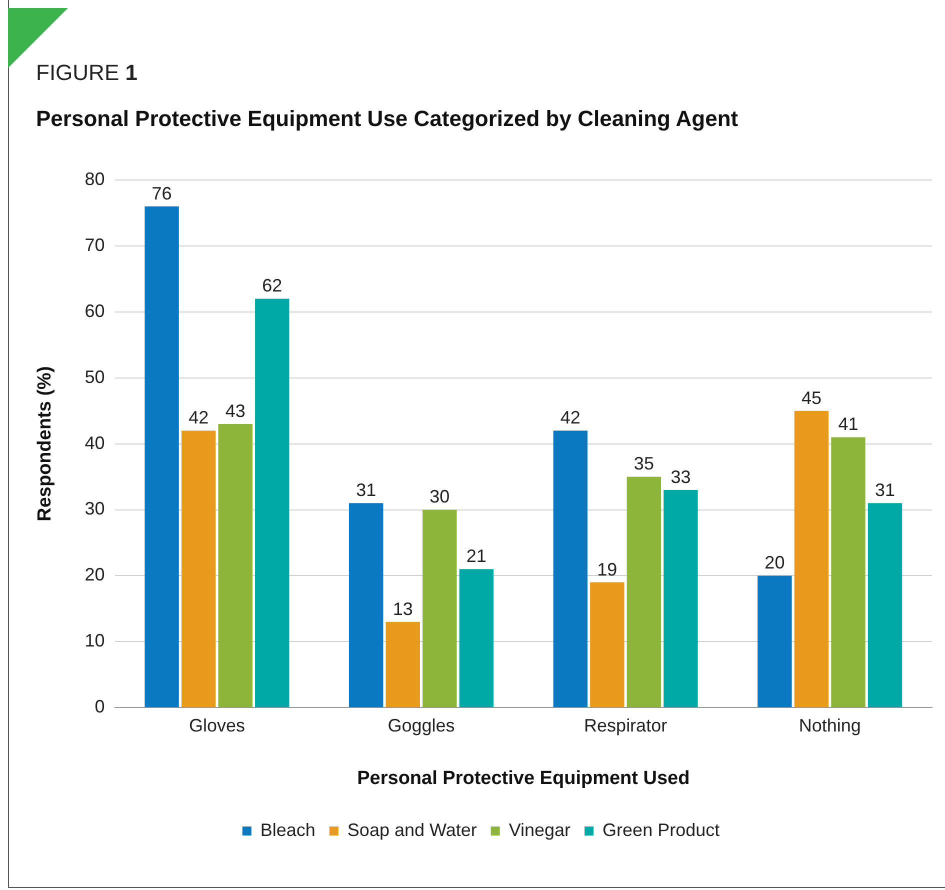  What do you see at coordinates (476, 556) in the screenshot?
I see `data-label: 21` at bounding box center [476, 556].